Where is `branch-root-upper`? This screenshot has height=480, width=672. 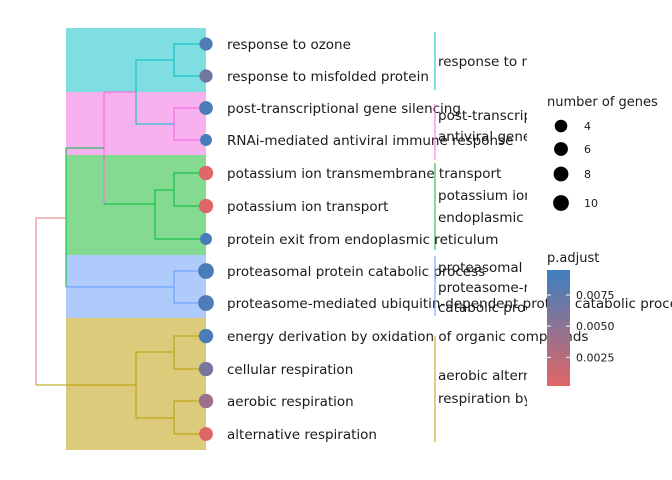 branch-root-upper is located at coordinates (50, 301).